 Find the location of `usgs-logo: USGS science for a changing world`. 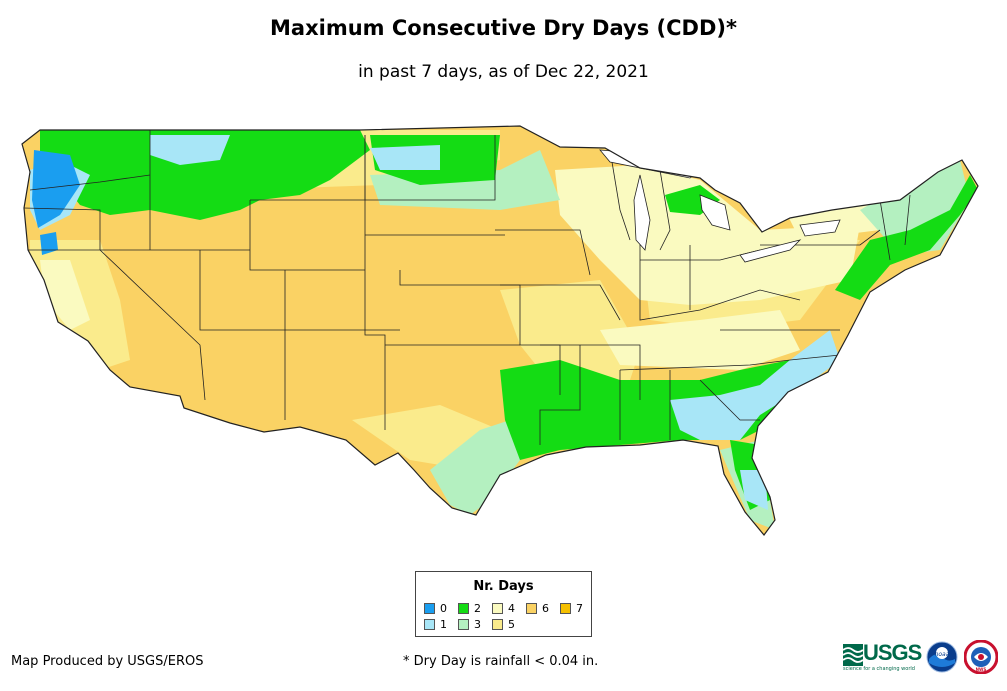

usgs-logo: USGS science for a changing world is located at coordinates (882, 657).